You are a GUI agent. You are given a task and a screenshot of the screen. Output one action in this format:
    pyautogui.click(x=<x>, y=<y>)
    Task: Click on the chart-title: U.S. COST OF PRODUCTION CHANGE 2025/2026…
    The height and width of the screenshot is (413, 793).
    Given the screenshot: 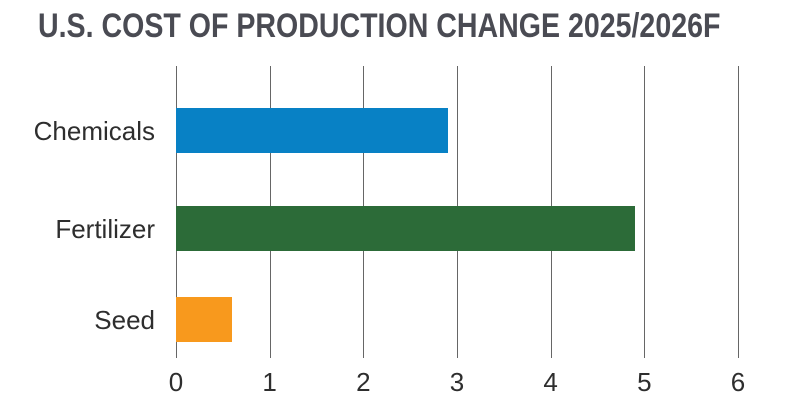 What is the action you would take?
    pyautogui.click(x=379, y=26)
    